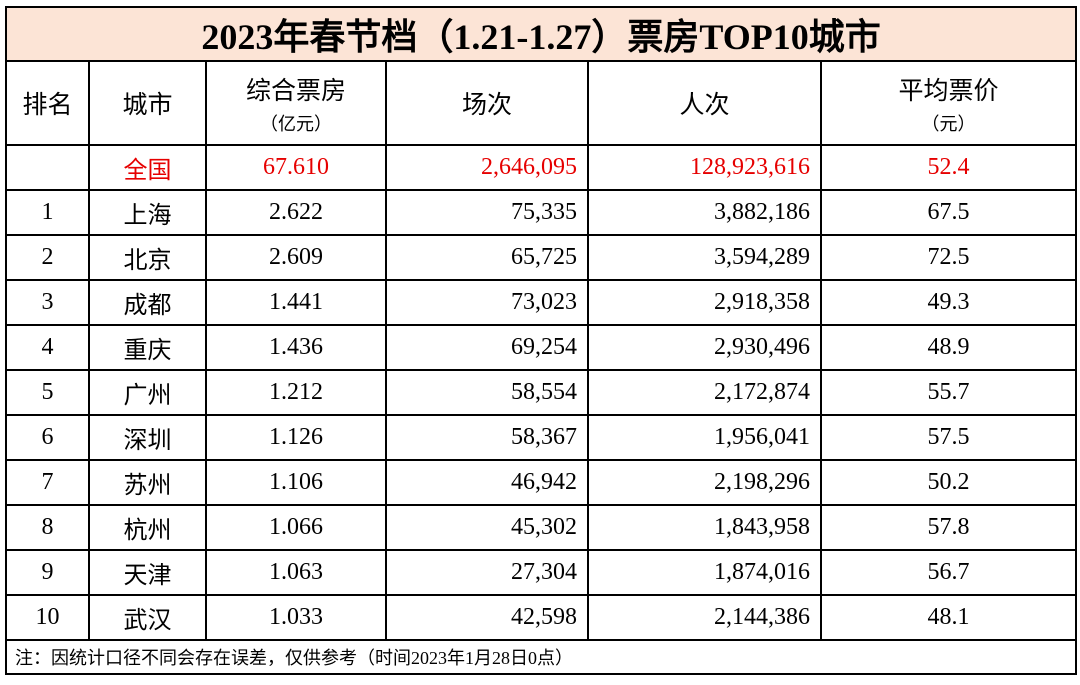  I want to click on avg-price-cell: 72.5, so click(948, 257).